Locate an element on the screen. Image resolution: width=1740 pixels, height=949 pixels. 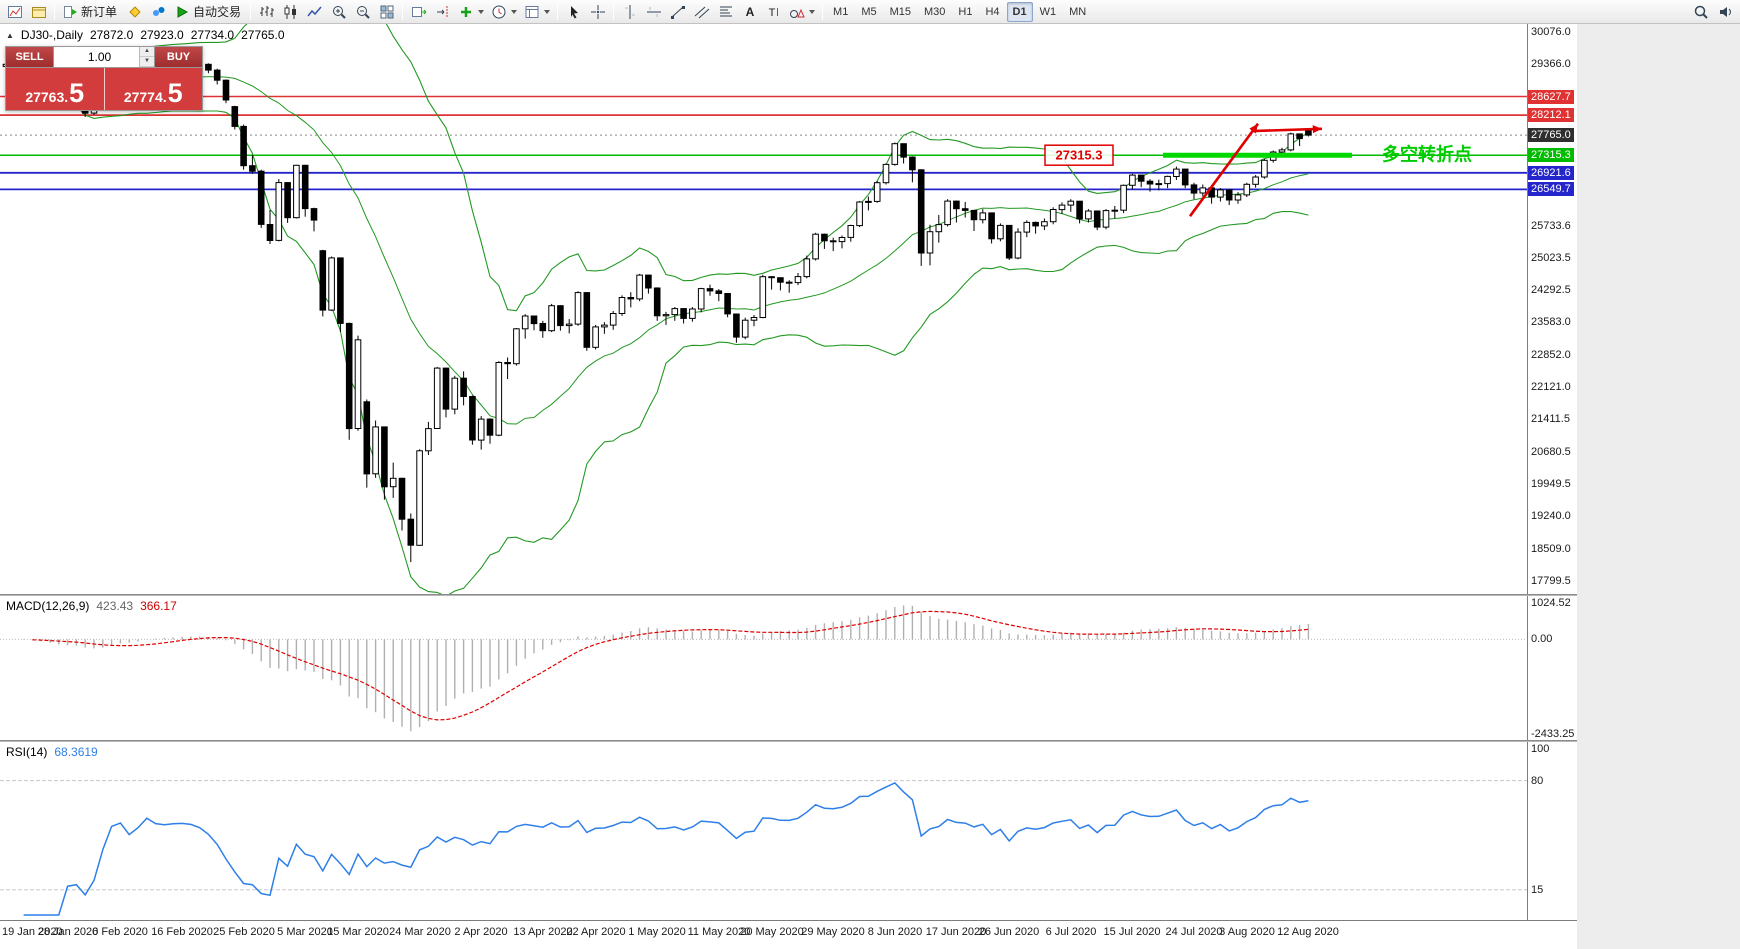
sell-price: 27763. 5 is located at coordinates (55, 89).